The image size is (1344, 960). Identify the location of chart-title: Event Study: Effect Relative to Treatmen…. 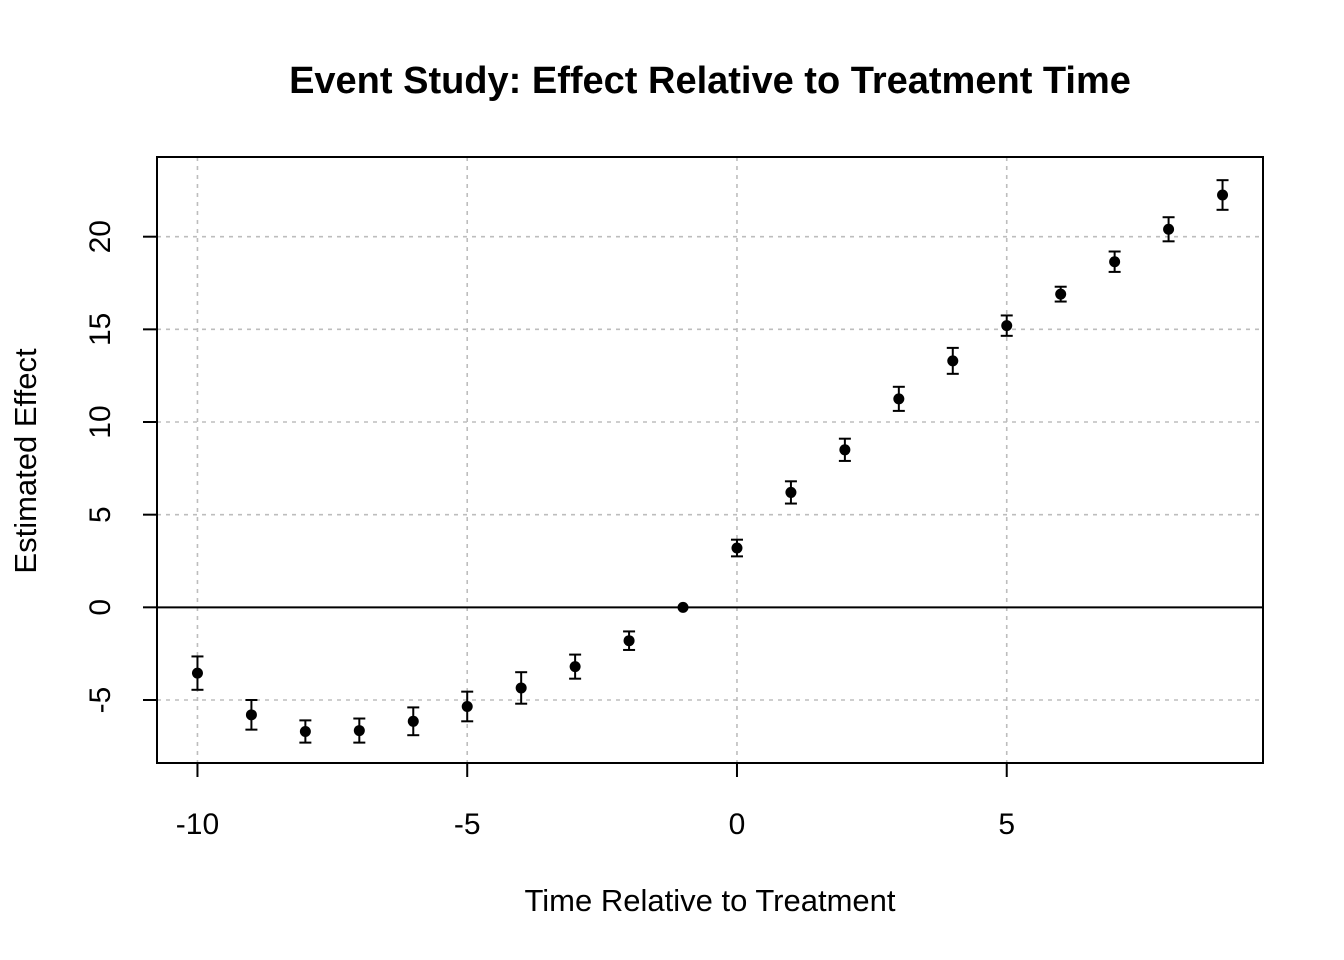
(710, 81).